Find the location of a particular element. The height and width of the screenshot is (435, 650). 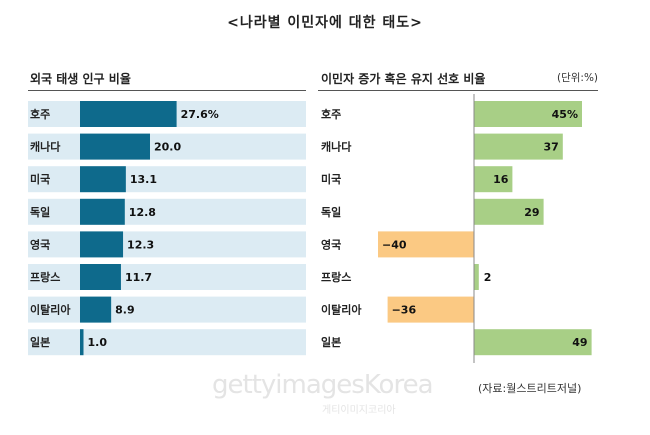

left-value-label: 13.1 is located at coordinates (143, 179).